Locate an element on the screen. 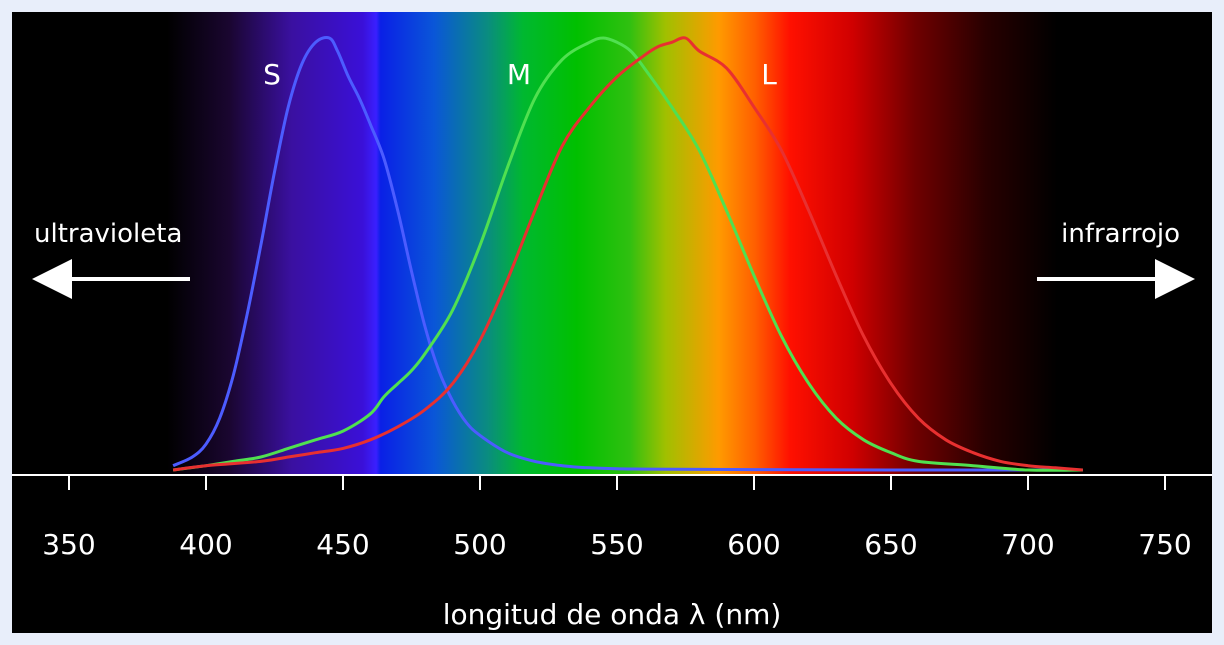  x-axis-label: longitud de onda λ (nm) is located at coordinates (612, 614).